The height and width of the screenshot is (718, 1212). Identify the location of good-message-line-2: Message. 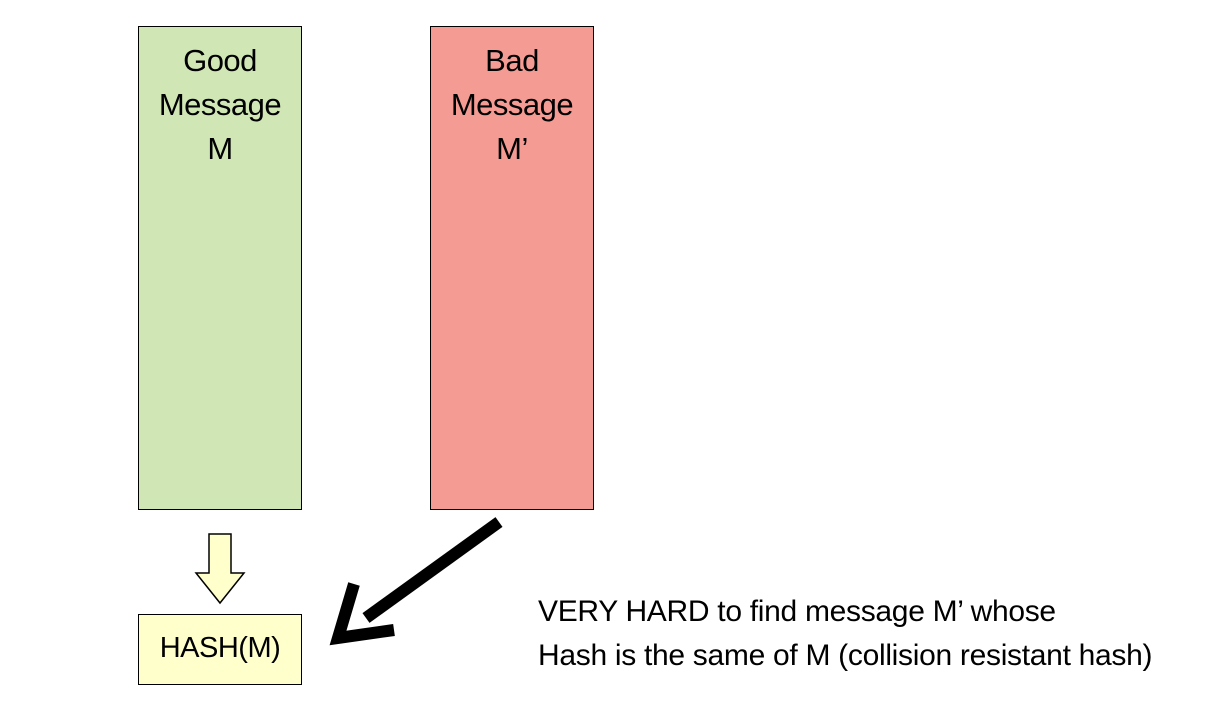
(220, 104).